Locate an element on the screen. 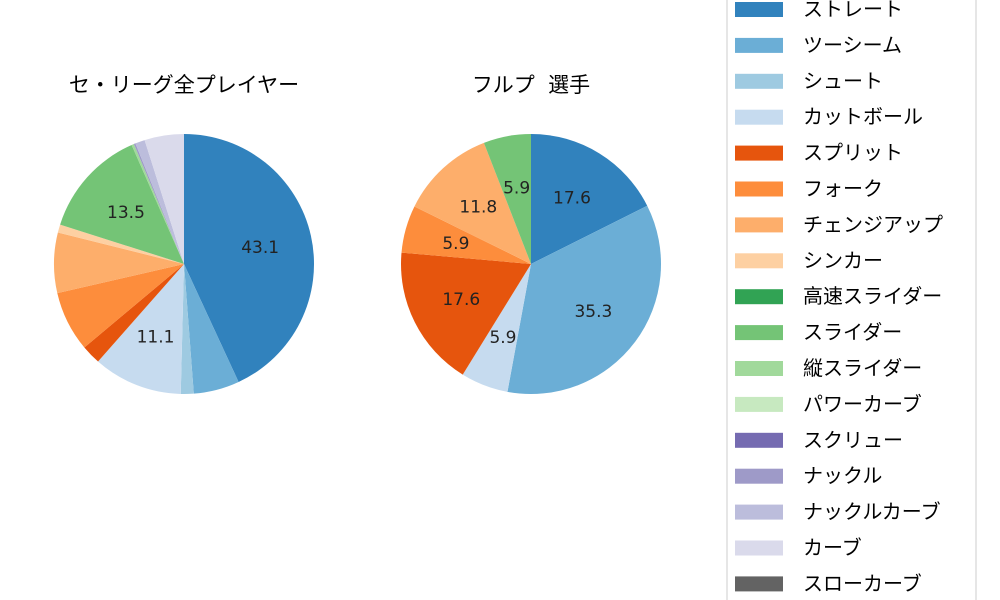 This screenshot has height=600, width=1000. legend-label: パワーカーブ is located at coordinates (862, 404).